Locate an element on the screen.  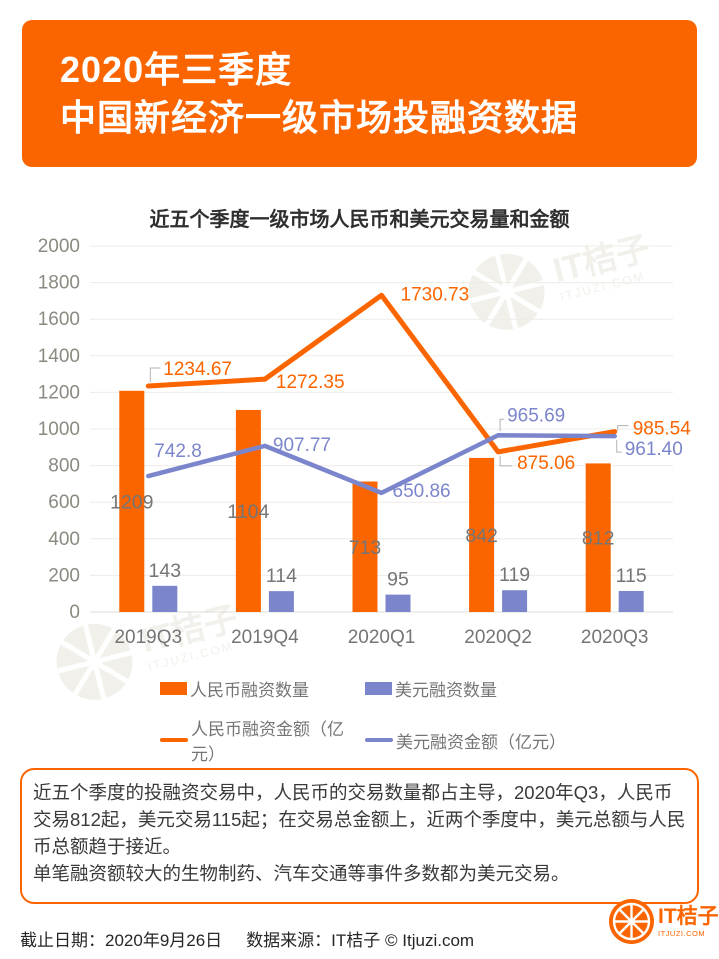
x-axis-category-label: 2019Q4 is located at coordinates (265, 637).